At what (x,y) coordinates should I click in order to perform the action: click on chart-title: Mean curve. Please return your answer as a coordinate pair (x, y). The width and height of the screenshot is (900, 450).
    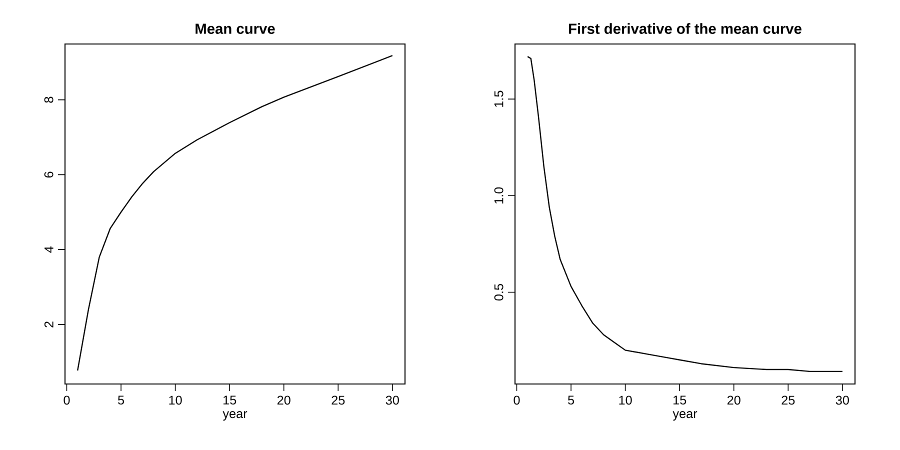
    Looking at the image, I should click on (235, 29).